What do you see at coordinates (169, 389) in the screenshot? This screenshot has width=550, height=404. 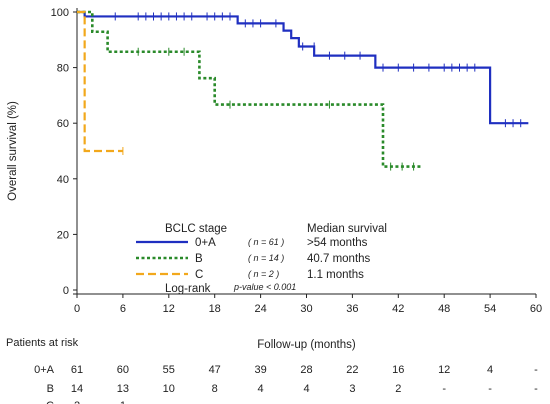 I see `risk-value: 10` at bounding box center [169, 389].